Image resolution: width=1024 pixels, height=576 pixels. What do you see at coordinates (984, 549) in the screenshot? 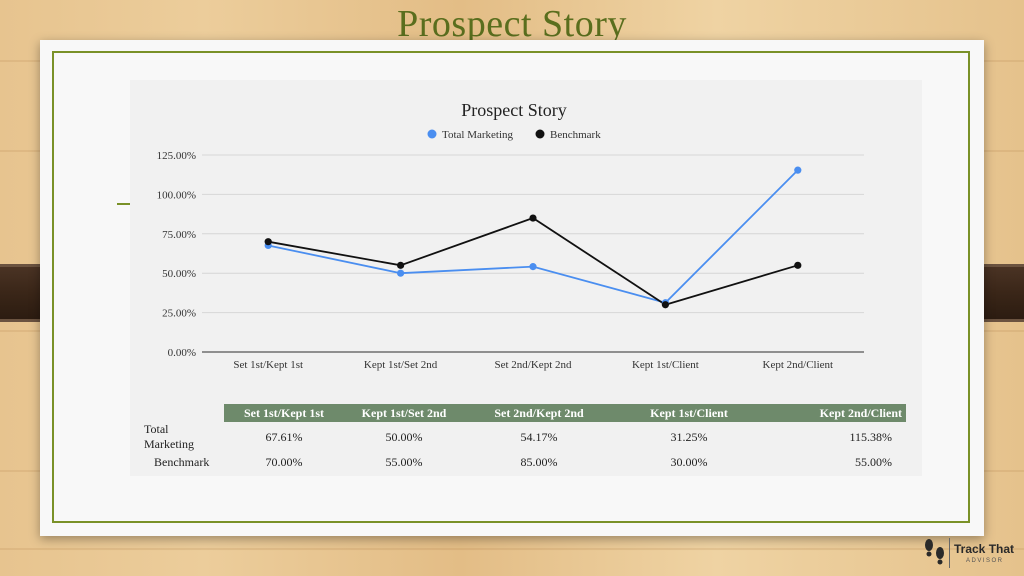
I see `logo-name: Track That` at bounding box center [984, 549].